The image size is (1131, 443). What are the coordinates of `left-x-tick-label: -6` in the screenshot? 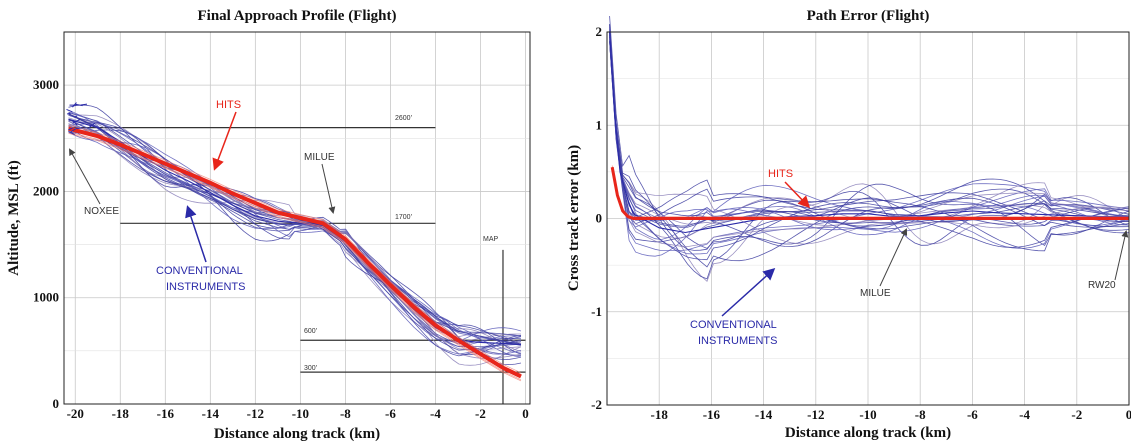 It's located at (390, 413).